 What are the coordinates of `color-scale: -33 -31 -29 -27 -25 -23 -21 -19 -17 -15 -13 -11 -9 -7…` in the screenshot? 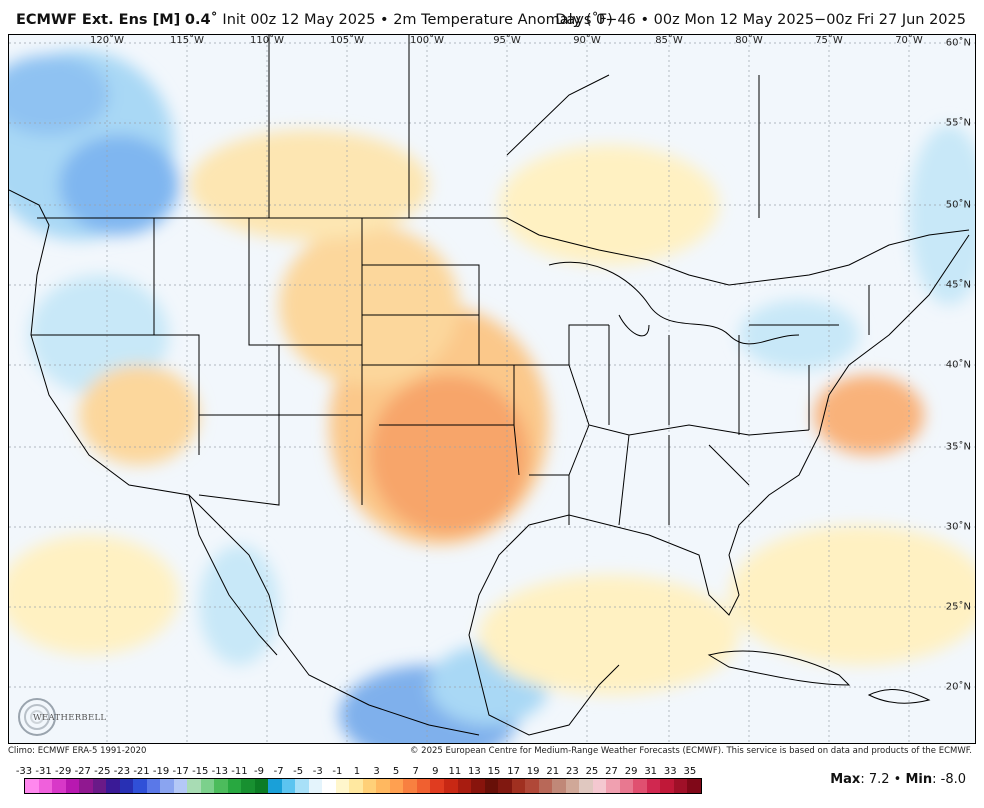 It's located at (359, 781).